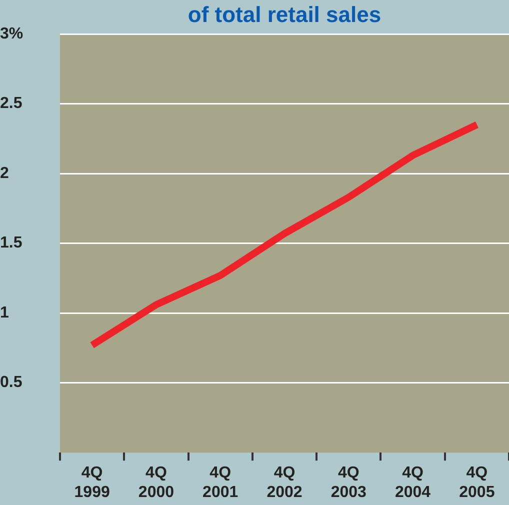  I want to click on y-tick-label: 3%, so click(12, 33).